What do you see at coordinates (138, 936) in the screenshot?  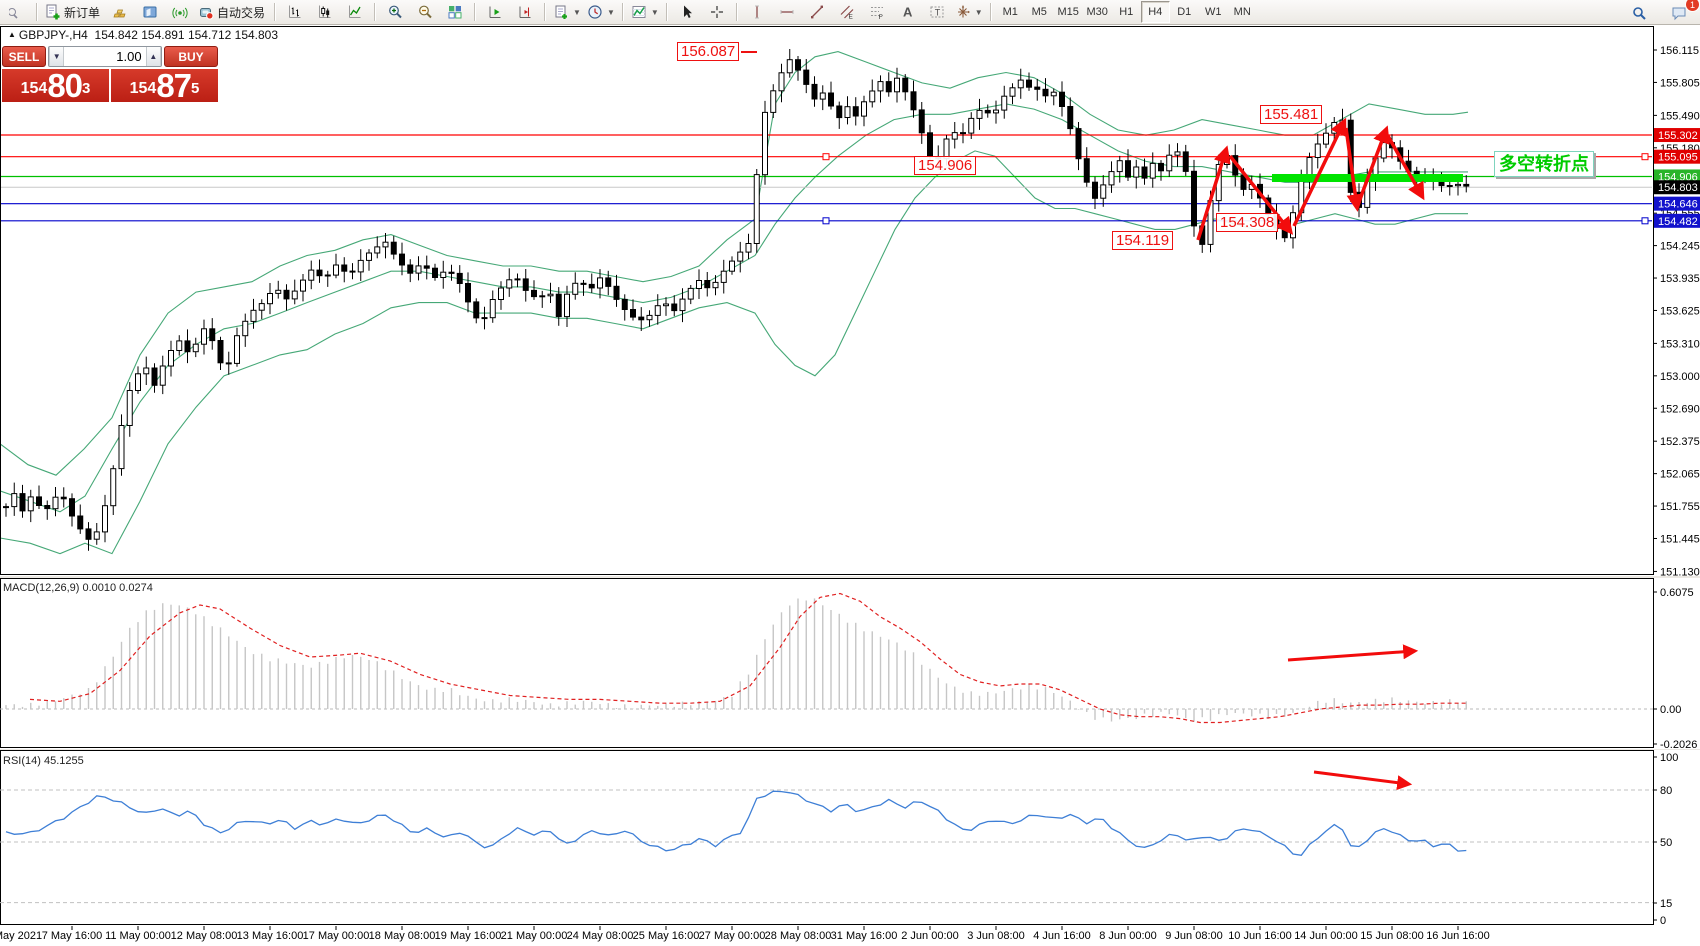 I see `date-label: 11 May 00:00` at bounding box center [138, 936].